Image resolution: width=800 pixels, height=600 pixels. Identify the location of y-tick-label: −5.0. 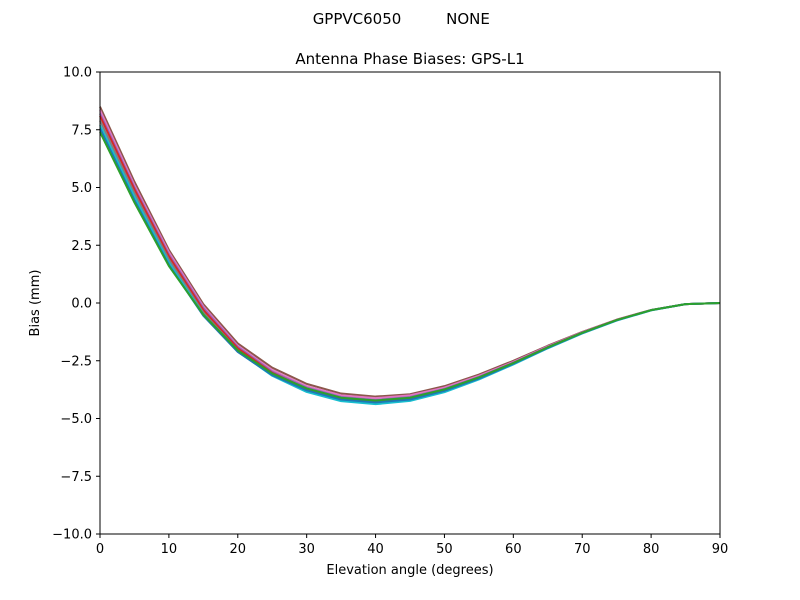
(76, 419).